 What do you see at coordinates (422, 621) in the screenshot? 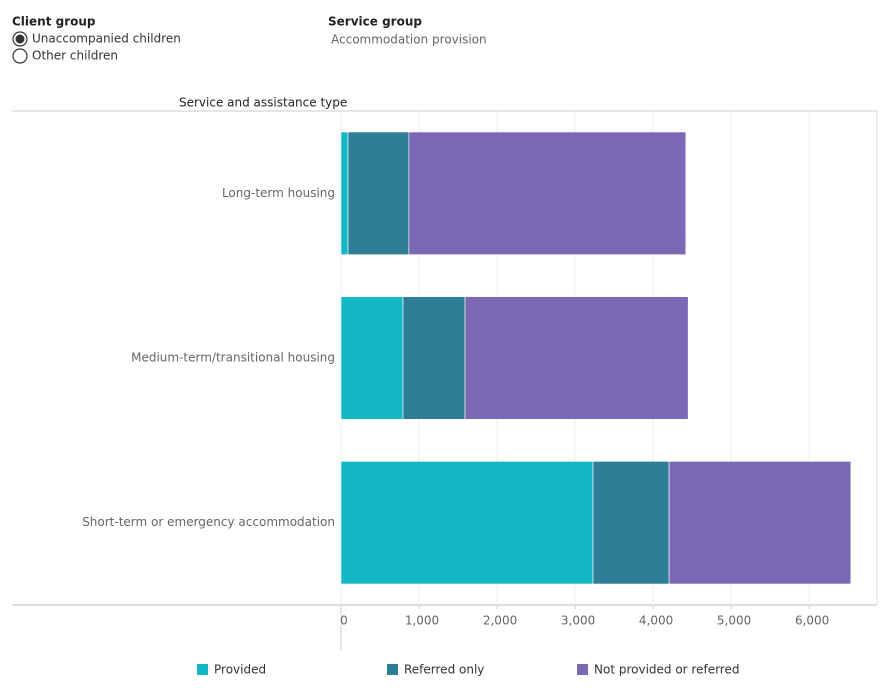
I see `x-tick-label: 1,000` at bounding box center [422, 621].